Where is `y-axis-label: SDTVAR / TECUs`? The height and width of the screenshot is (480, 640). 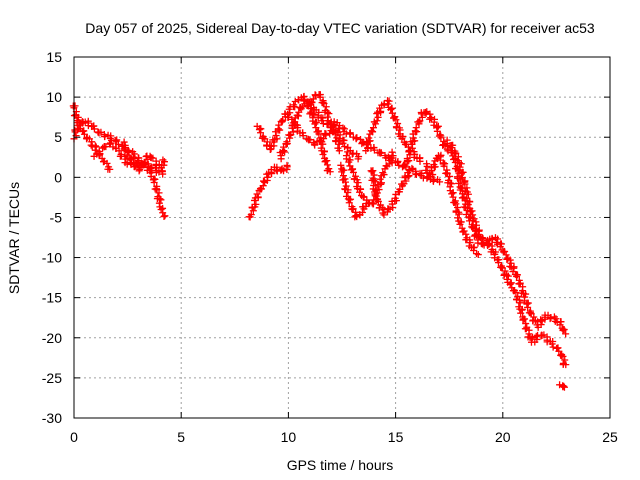 y-axis-label: SDTVAR / TECUs is located at coordinates (14, 238).